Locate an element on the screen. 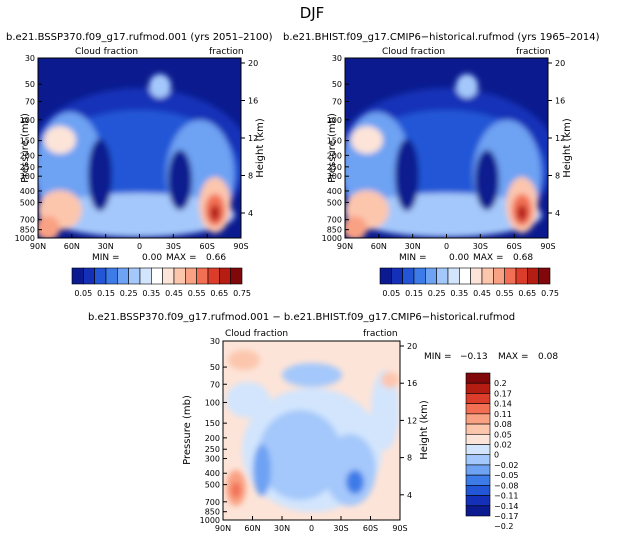 The width and height of the screenshot is (625, 543). panel-2-subtitle-left: Cloud fraction is located at coordinates (413, 52).